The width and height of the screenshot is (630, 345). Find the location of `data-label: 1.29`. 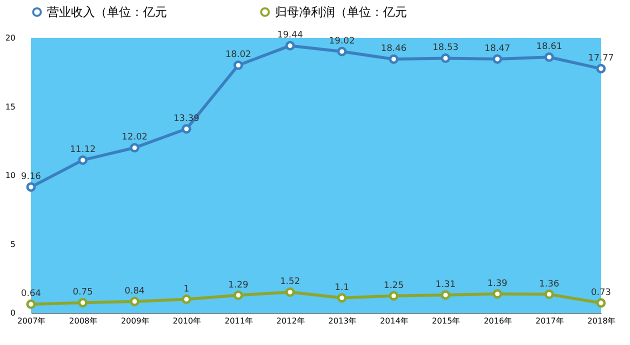

data-label: 1.29 is located at coordinates (238, 285).